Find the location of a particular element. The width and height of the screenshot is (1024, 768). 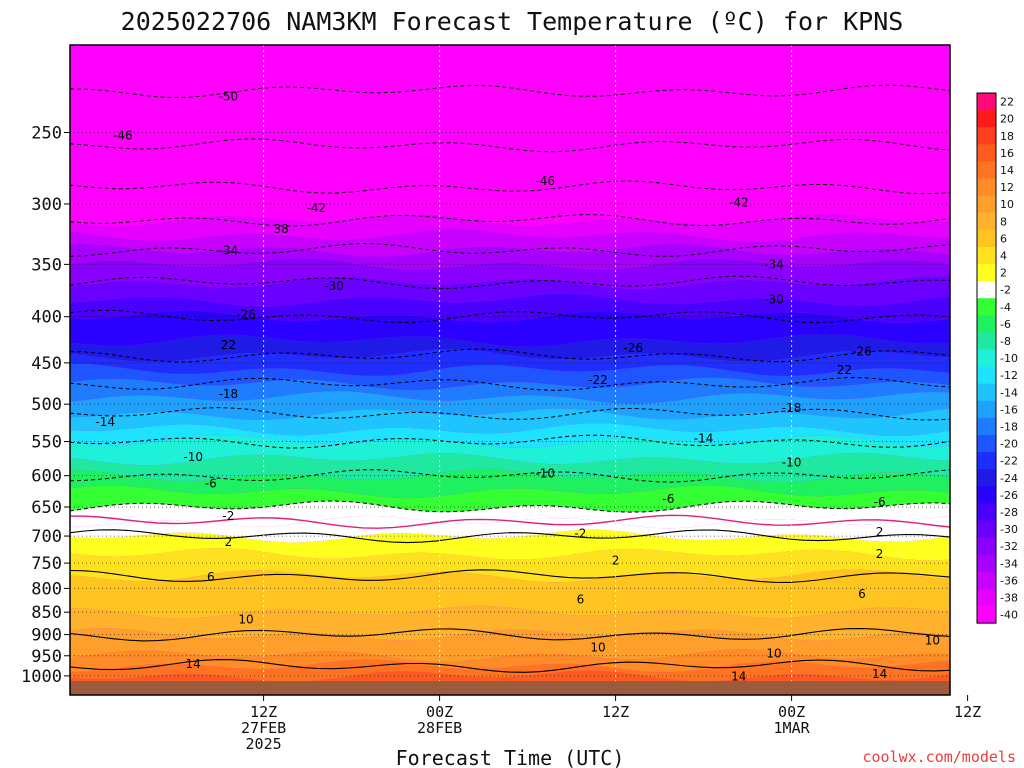

colorbar-label: -30 is located at coordinates (1009, 529).